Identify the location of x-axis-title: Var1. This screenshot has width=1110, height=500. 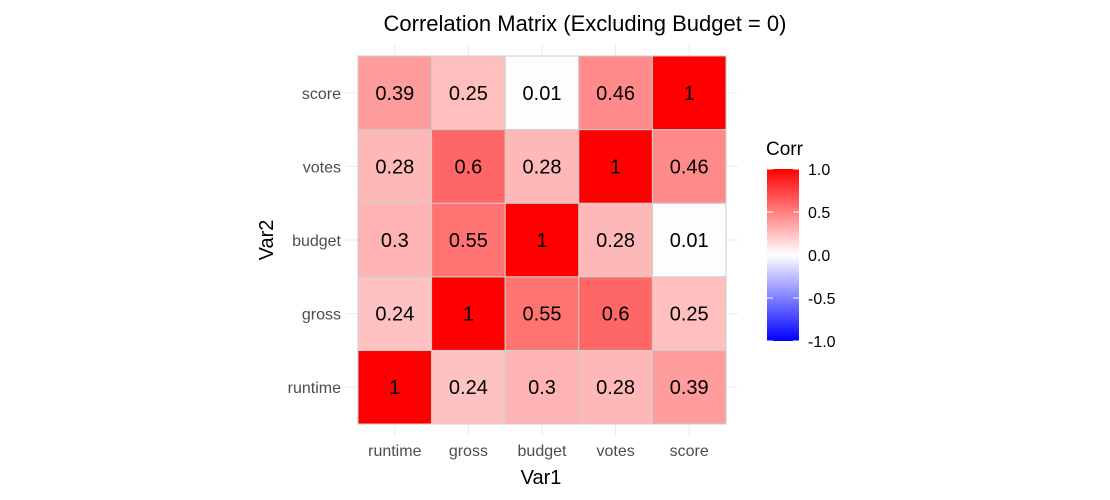
(541, 478).